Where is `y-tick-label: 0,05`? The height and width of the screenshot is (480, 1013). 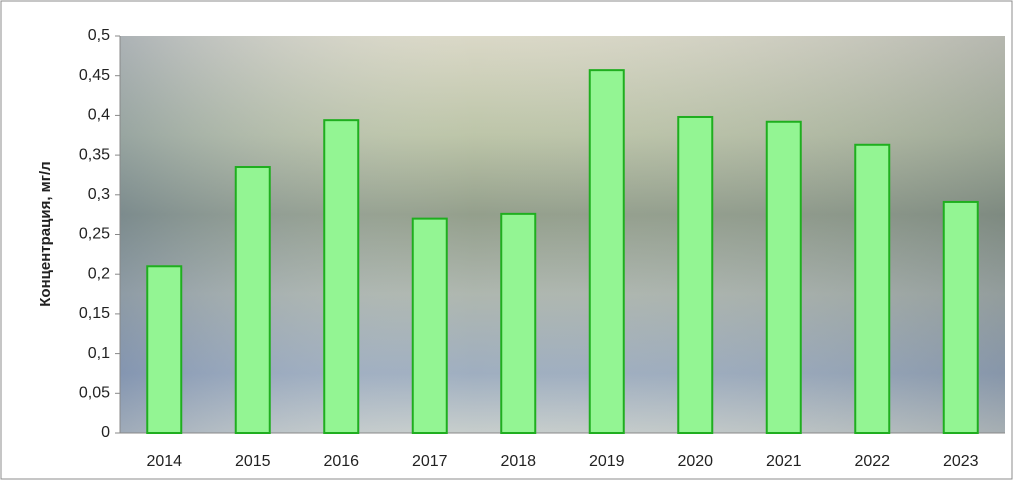
y-tick-label: 0,05 is located at coordinates (94, 393).